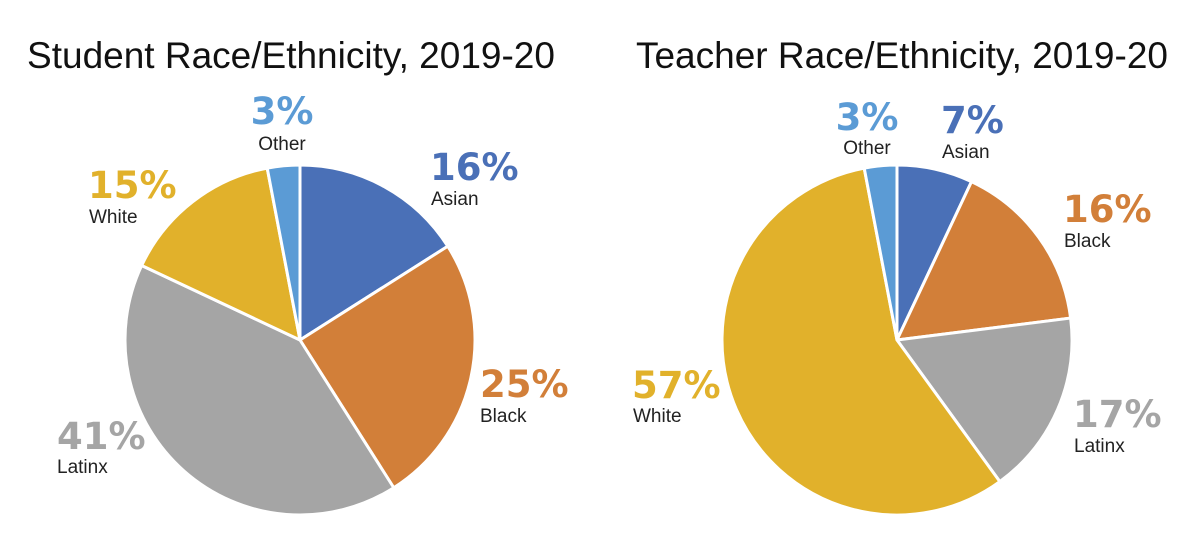  I want to click on teacher-black-label: Black, so click(1087, 241).